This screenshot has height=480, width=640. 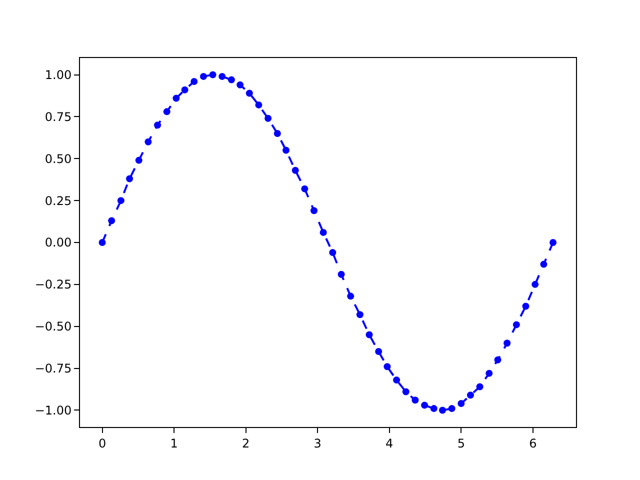 What do you see at coordinates (58, 159) in the screenshot?
I see `y-tick-label: 0.50` at bounding box center [58, 159].